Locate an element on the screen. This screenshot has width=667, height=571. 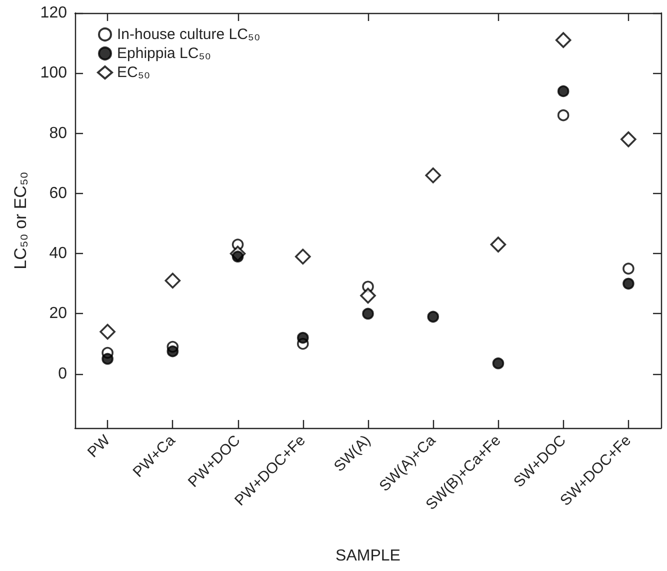
legend-label: EC₅₀ is located at coordinates (133, 72).